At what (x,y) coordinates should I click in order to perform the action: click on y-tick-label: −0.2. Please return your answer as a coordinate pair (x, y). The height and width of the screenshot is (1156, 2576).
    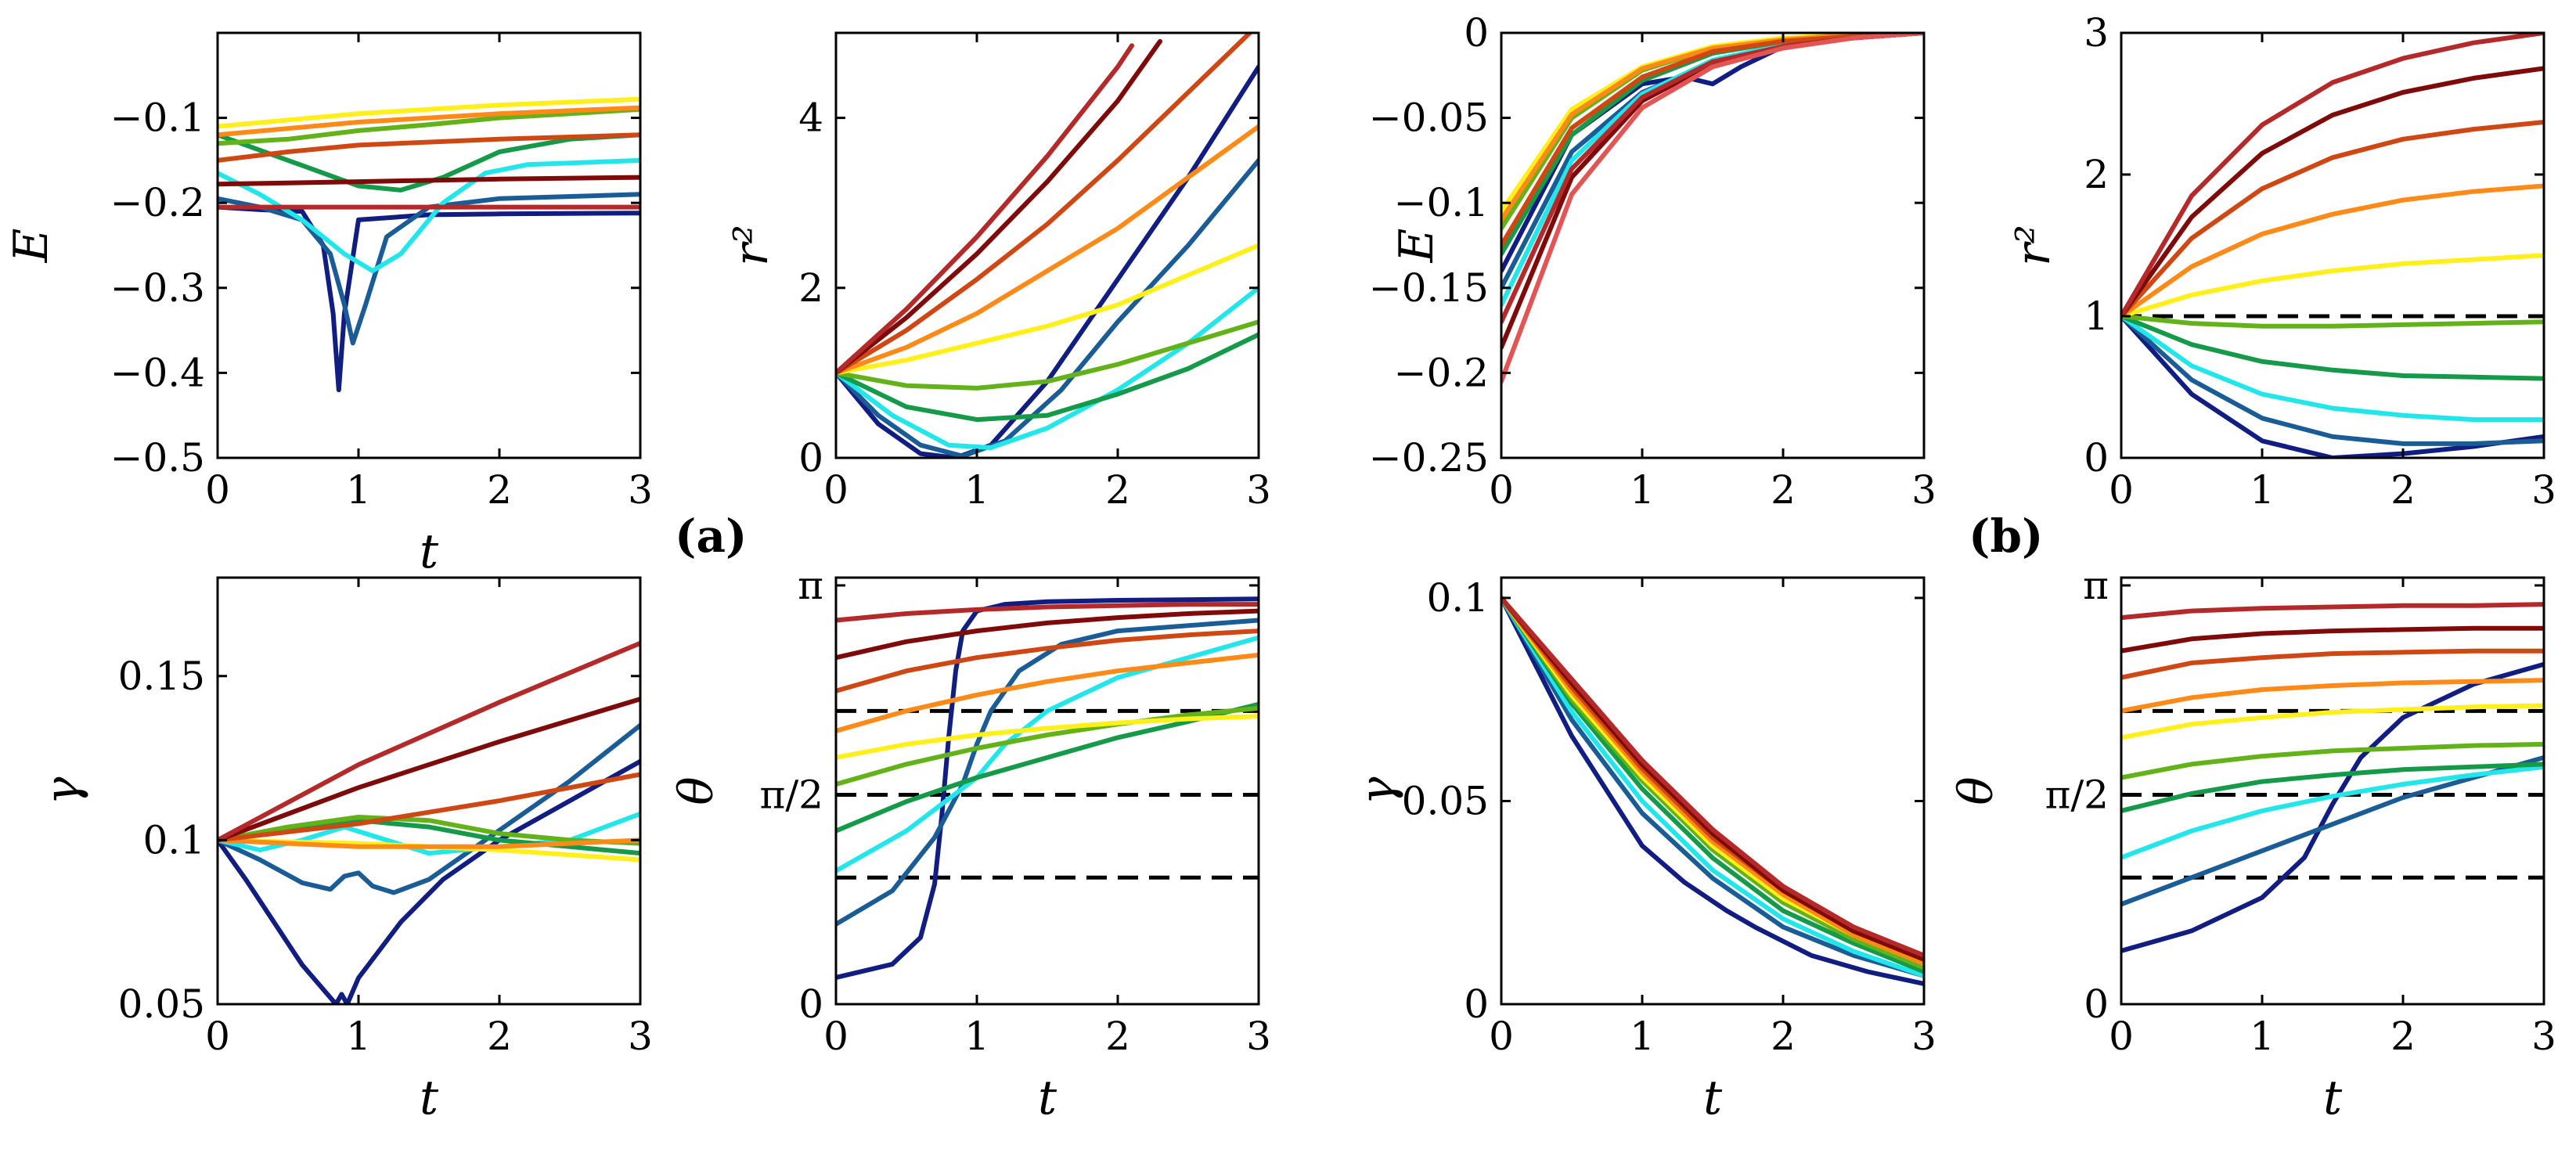
    Looking at the image, I should click on (1441, 372).